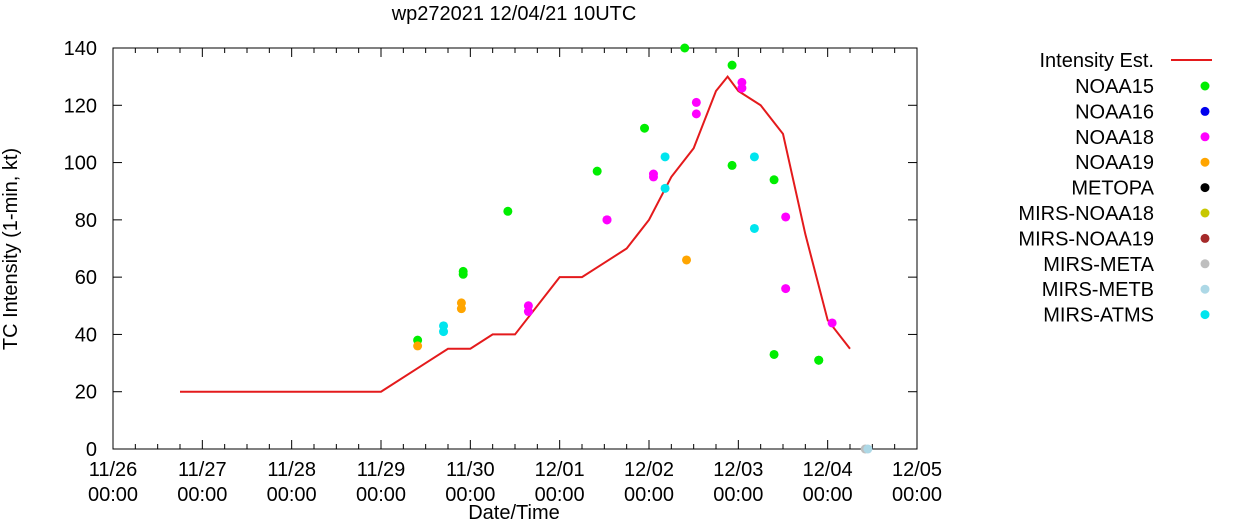  Describe the element at coordinates (291, 470) in the screenshot. I see `x-tick-date-label: 11/28` at that location.